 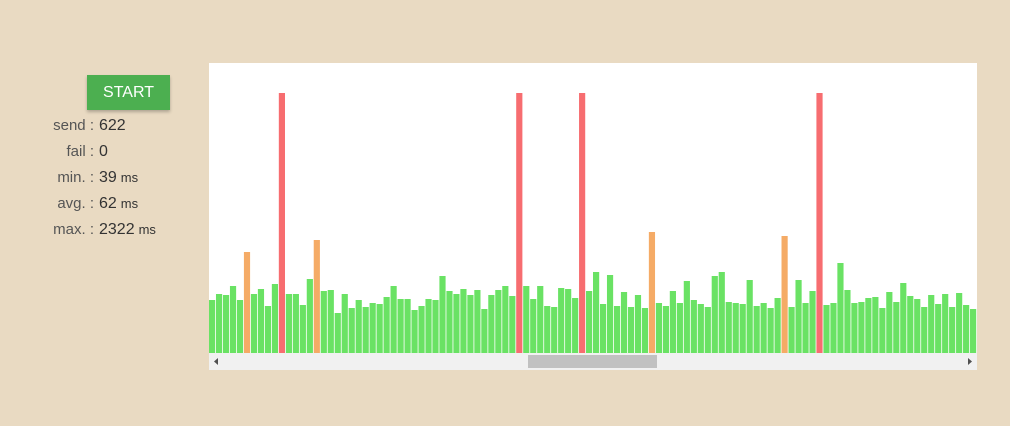 What do you see at coordinates (75, 203) in the screenshot?
I see `stat-label: avg. :` at bounding box center [75, 203].